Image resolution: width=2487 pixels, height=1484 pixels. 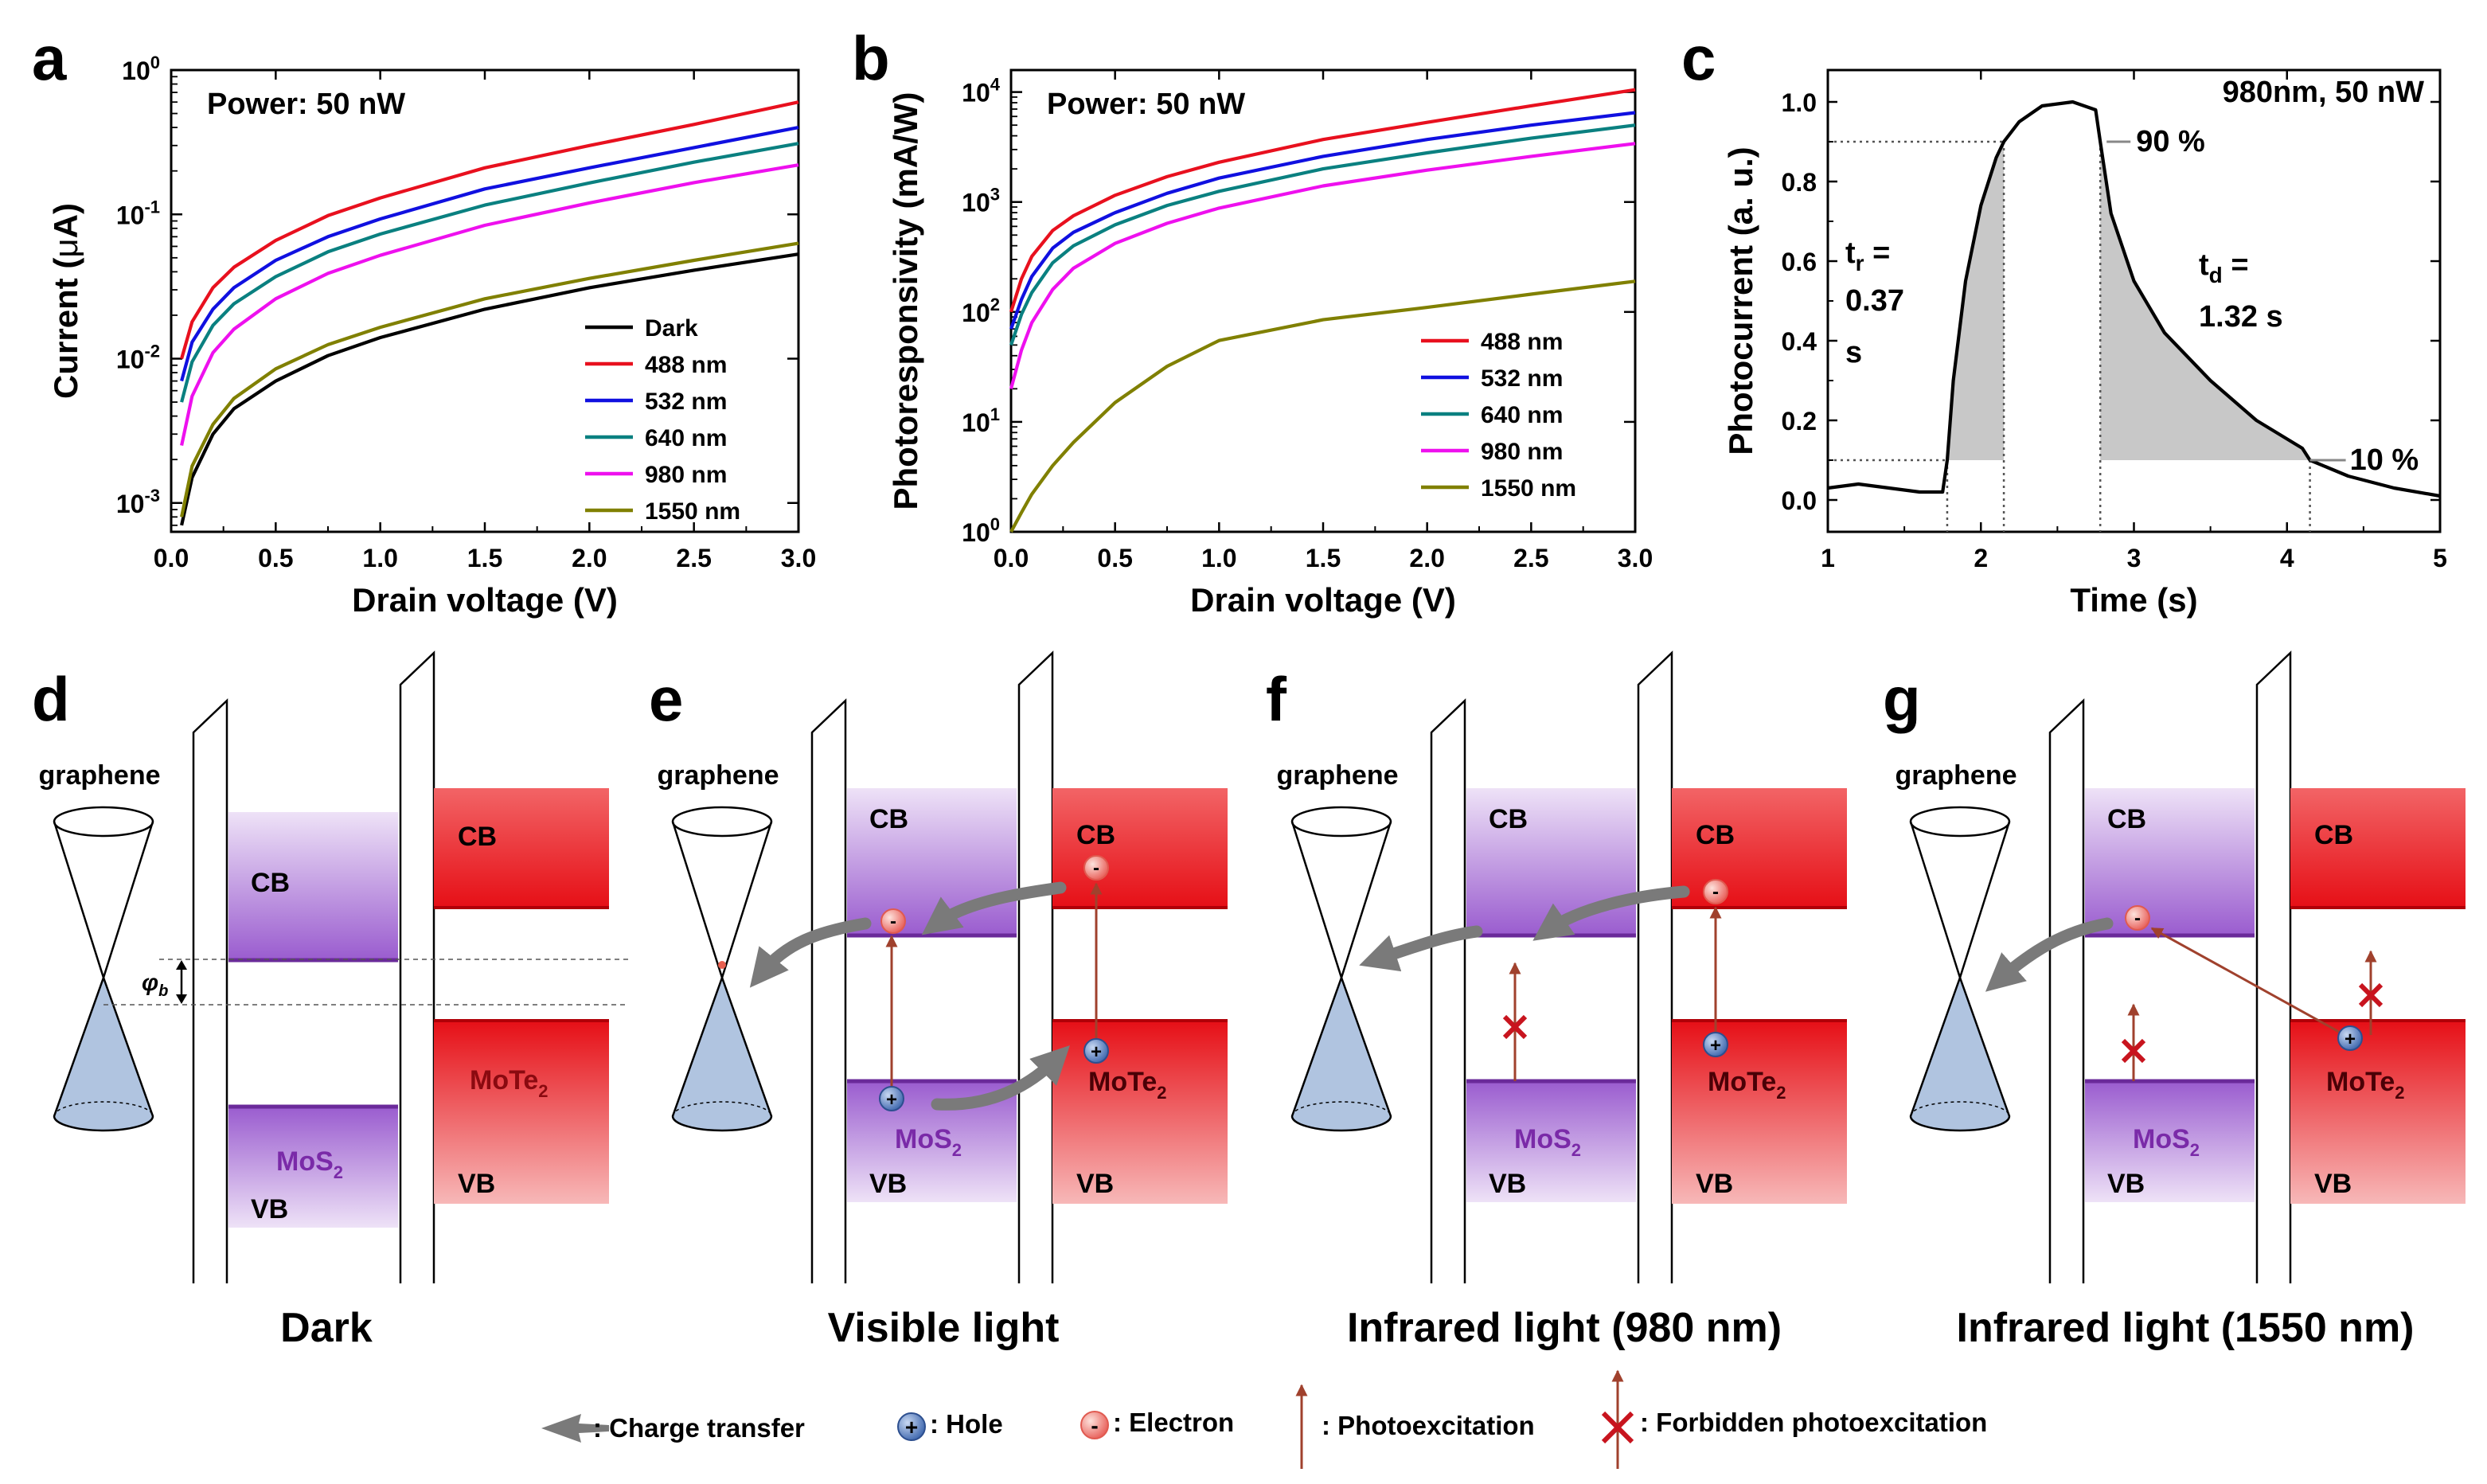 I want to click on mote2-label: MoTe2, so click(x=1747, y=1085).